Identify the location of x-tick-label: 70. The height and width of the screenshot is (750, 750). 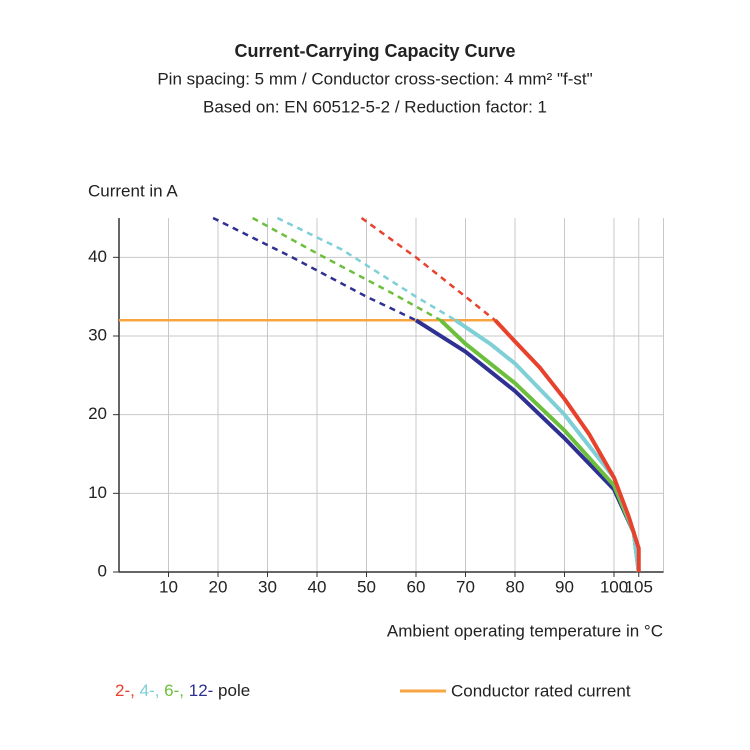
(465, 586).